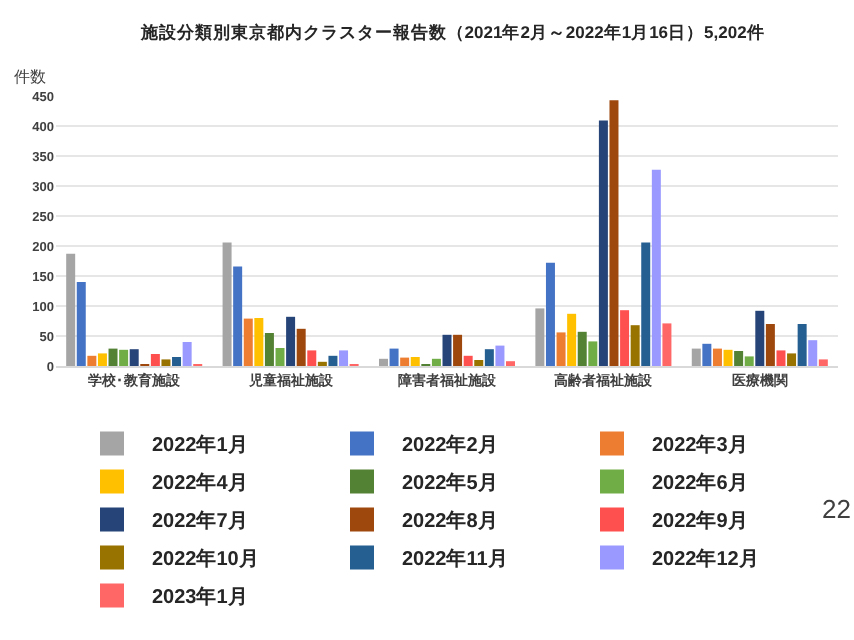 This screenshot has height=640, width=854. Describe the element at coordinates (450, 483) in the screenshot. I see `legend-label: 2022年5月` at that location.